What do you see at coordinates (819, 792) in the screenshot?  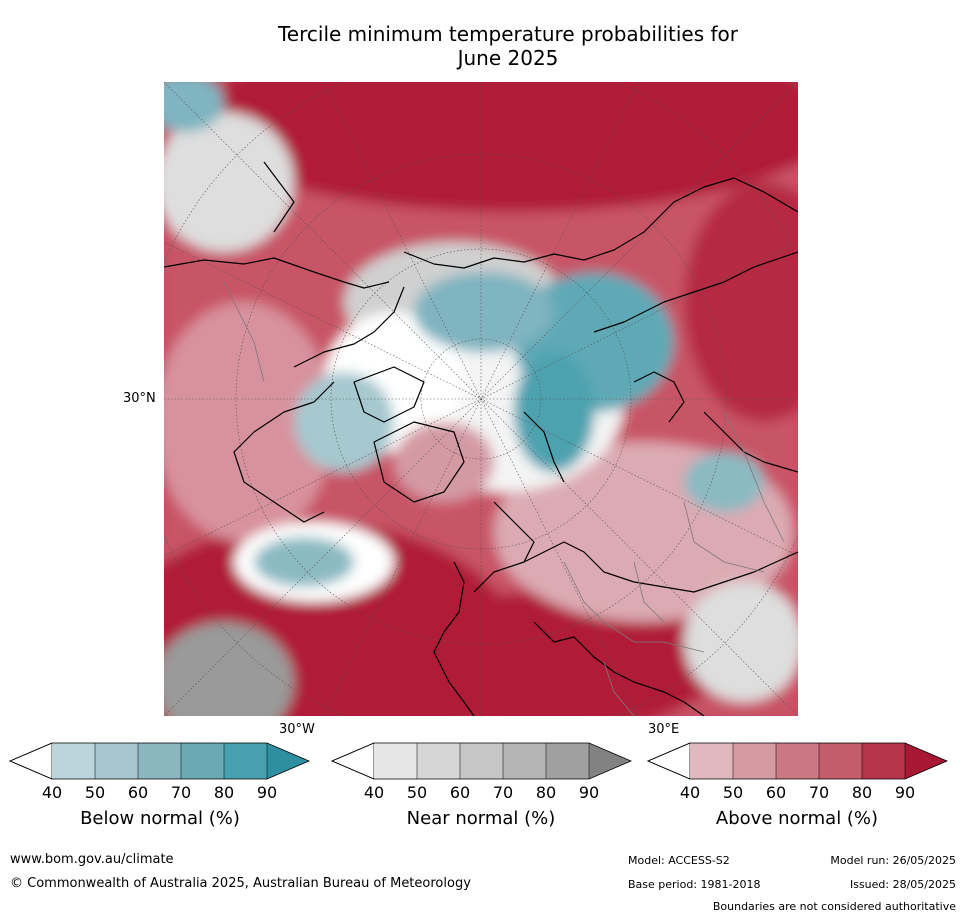 I see `colorbar-above-tick: 70` at bounding box center [819, 792].